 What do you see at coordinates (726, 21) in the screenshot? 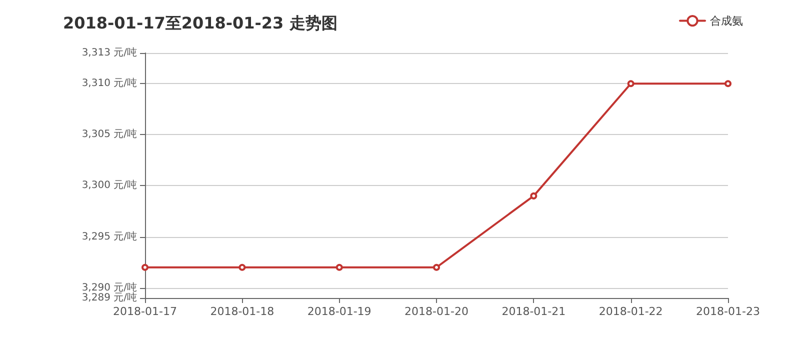
I see `legend-label: 合成氨` at bounding box center [726, 21].